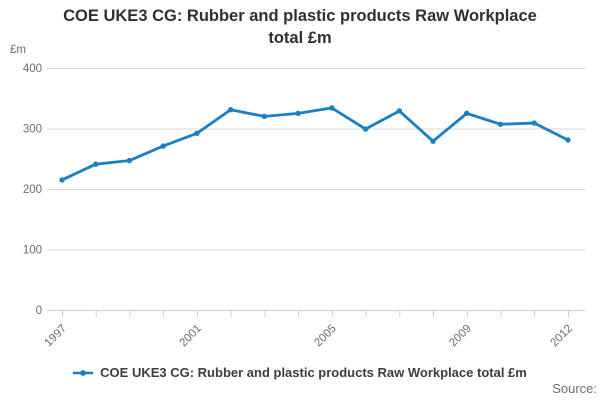  I want to click on source-label: Source:, so click(574, 388).